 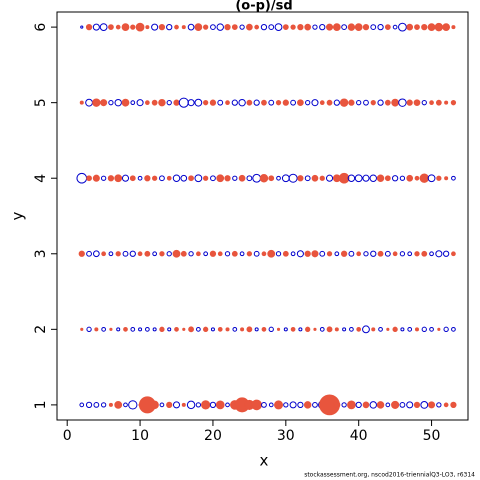 What do you see at coordinates (359, 436) in the screenshot?
I see `x-tick-label: 40` at bounding box center [359, 436].